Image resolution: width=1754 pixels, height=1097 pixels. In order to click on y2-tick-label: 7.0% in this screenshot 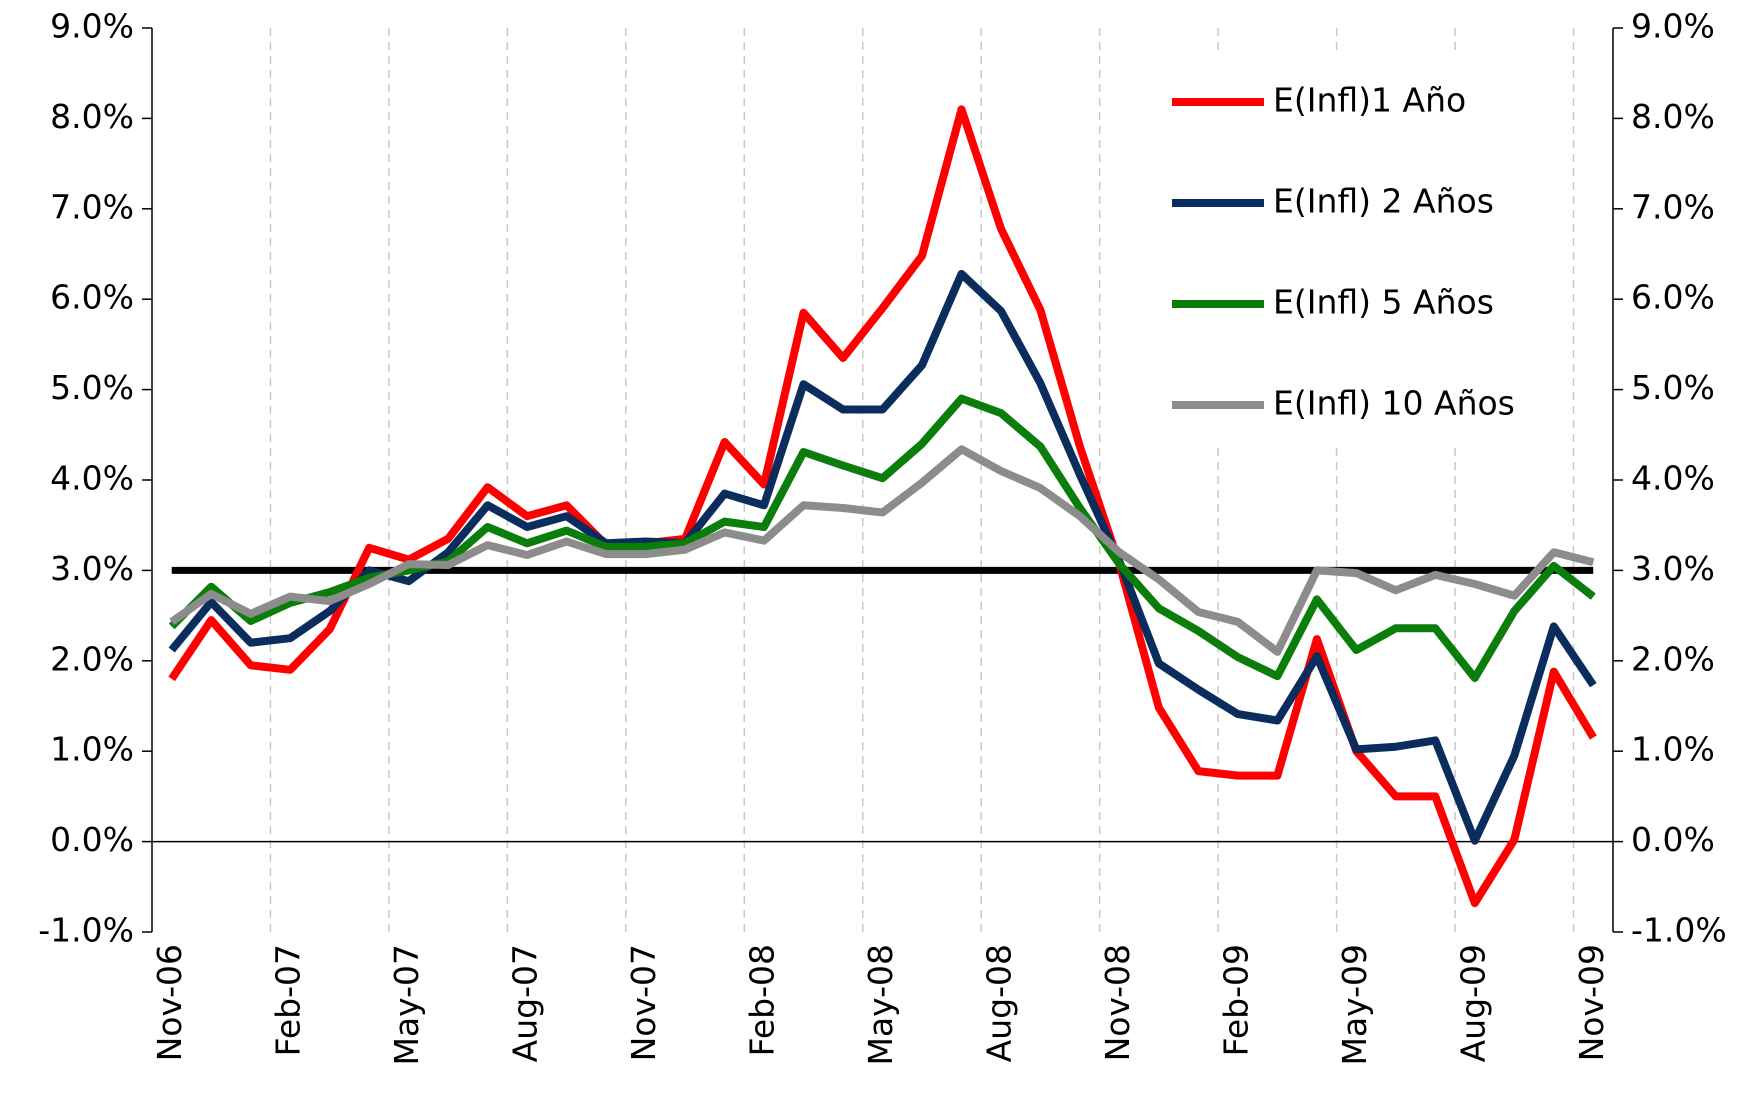, I will do `click(1673, 206)`.